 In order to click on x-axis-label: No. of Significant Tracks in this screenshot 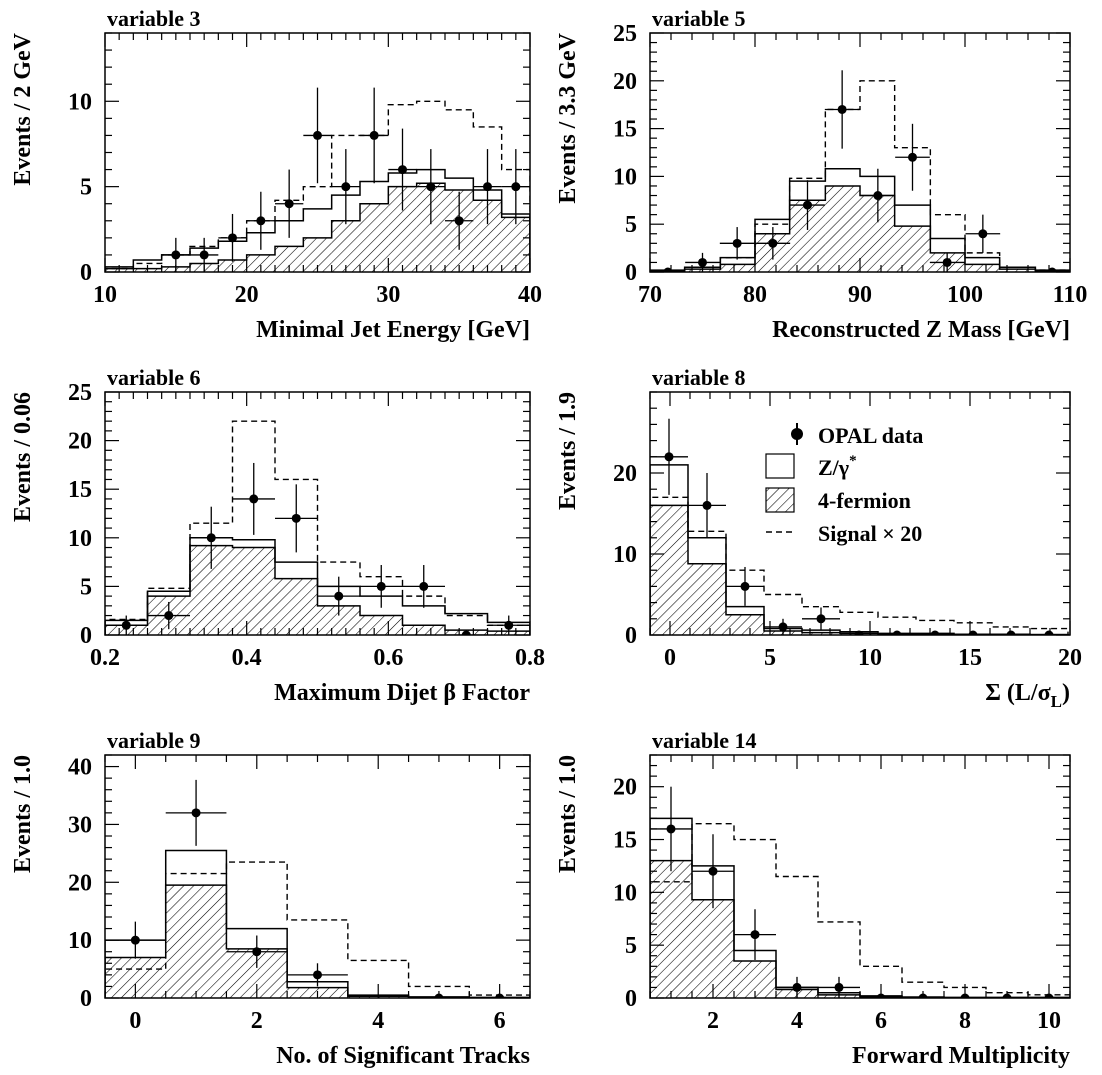, I will do `click(403, 1056)`.